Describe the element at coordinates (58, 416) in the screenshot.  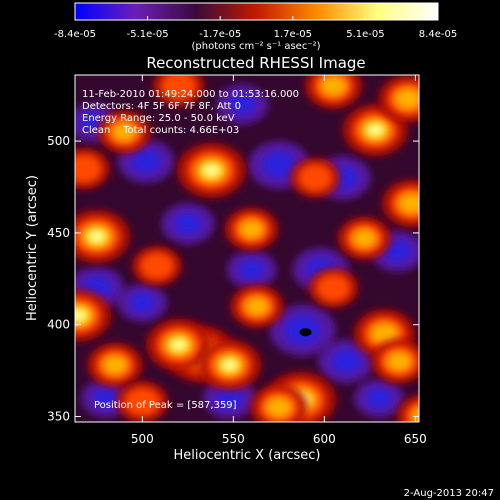
I see `y-tick-label: 350` at that location.